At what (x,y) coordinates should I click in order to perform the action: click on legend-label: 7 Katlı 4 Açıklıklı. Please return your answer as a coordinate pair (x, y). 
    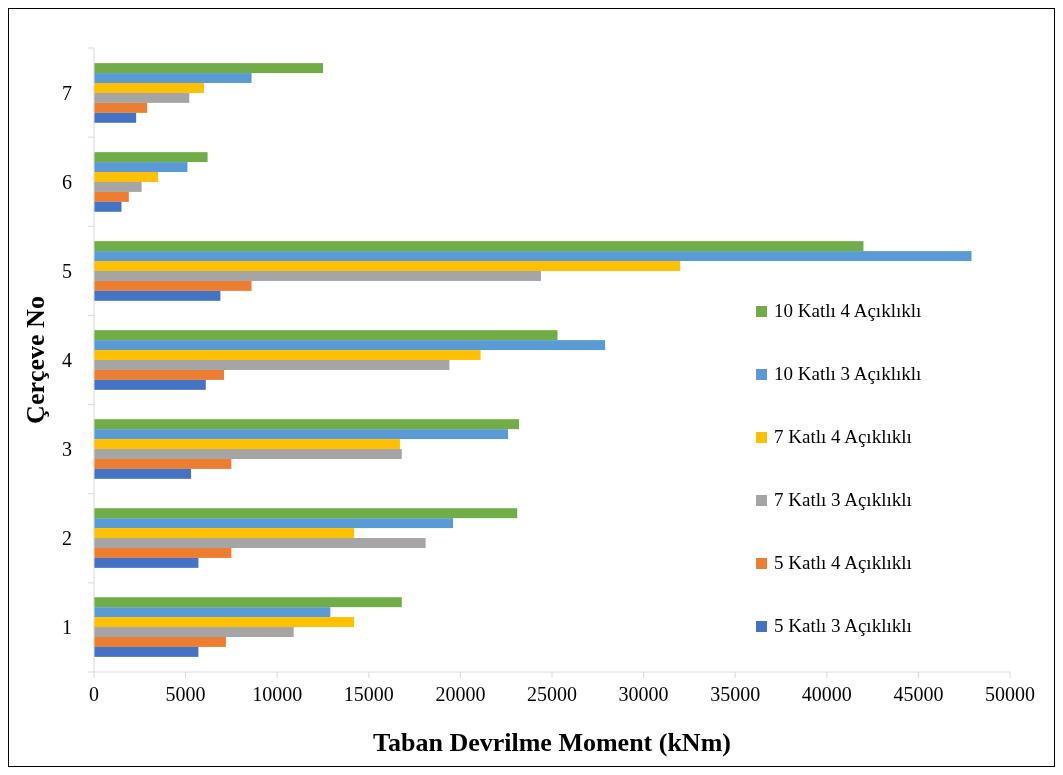
    Looking at the image, I should click on (843, 436).